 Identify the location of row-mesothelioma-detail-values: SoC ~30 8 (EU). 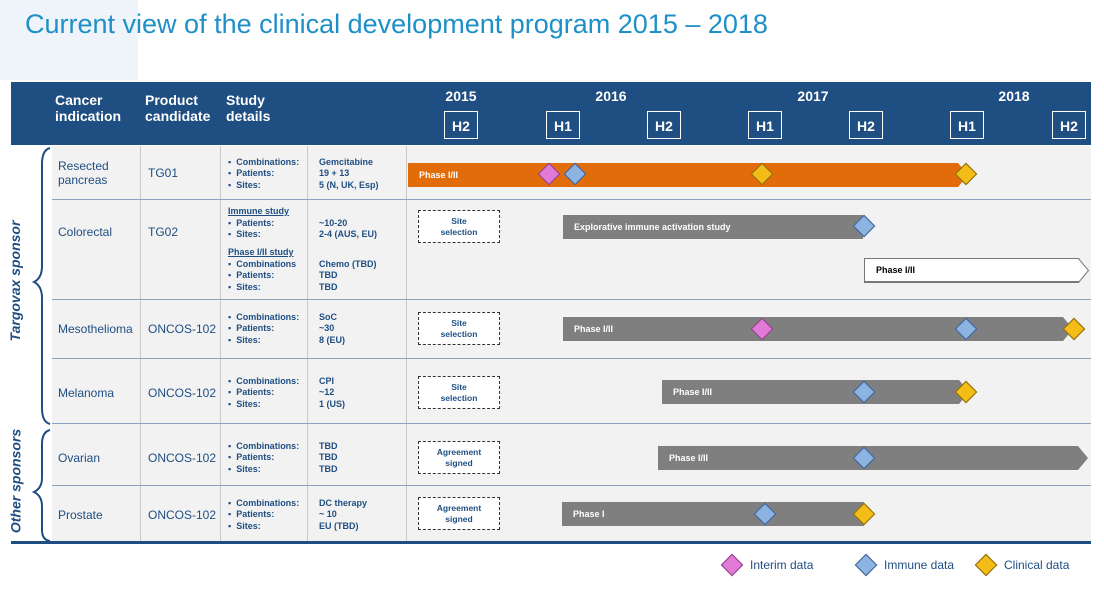
(332, 328).